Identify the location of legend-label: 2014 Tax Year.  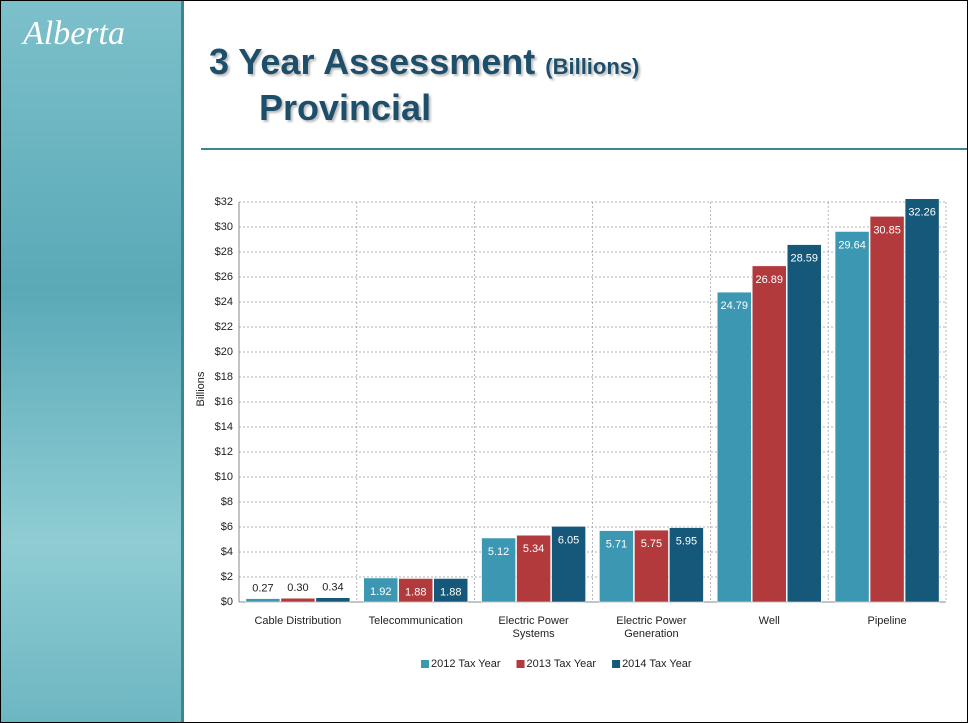
(657, 664).